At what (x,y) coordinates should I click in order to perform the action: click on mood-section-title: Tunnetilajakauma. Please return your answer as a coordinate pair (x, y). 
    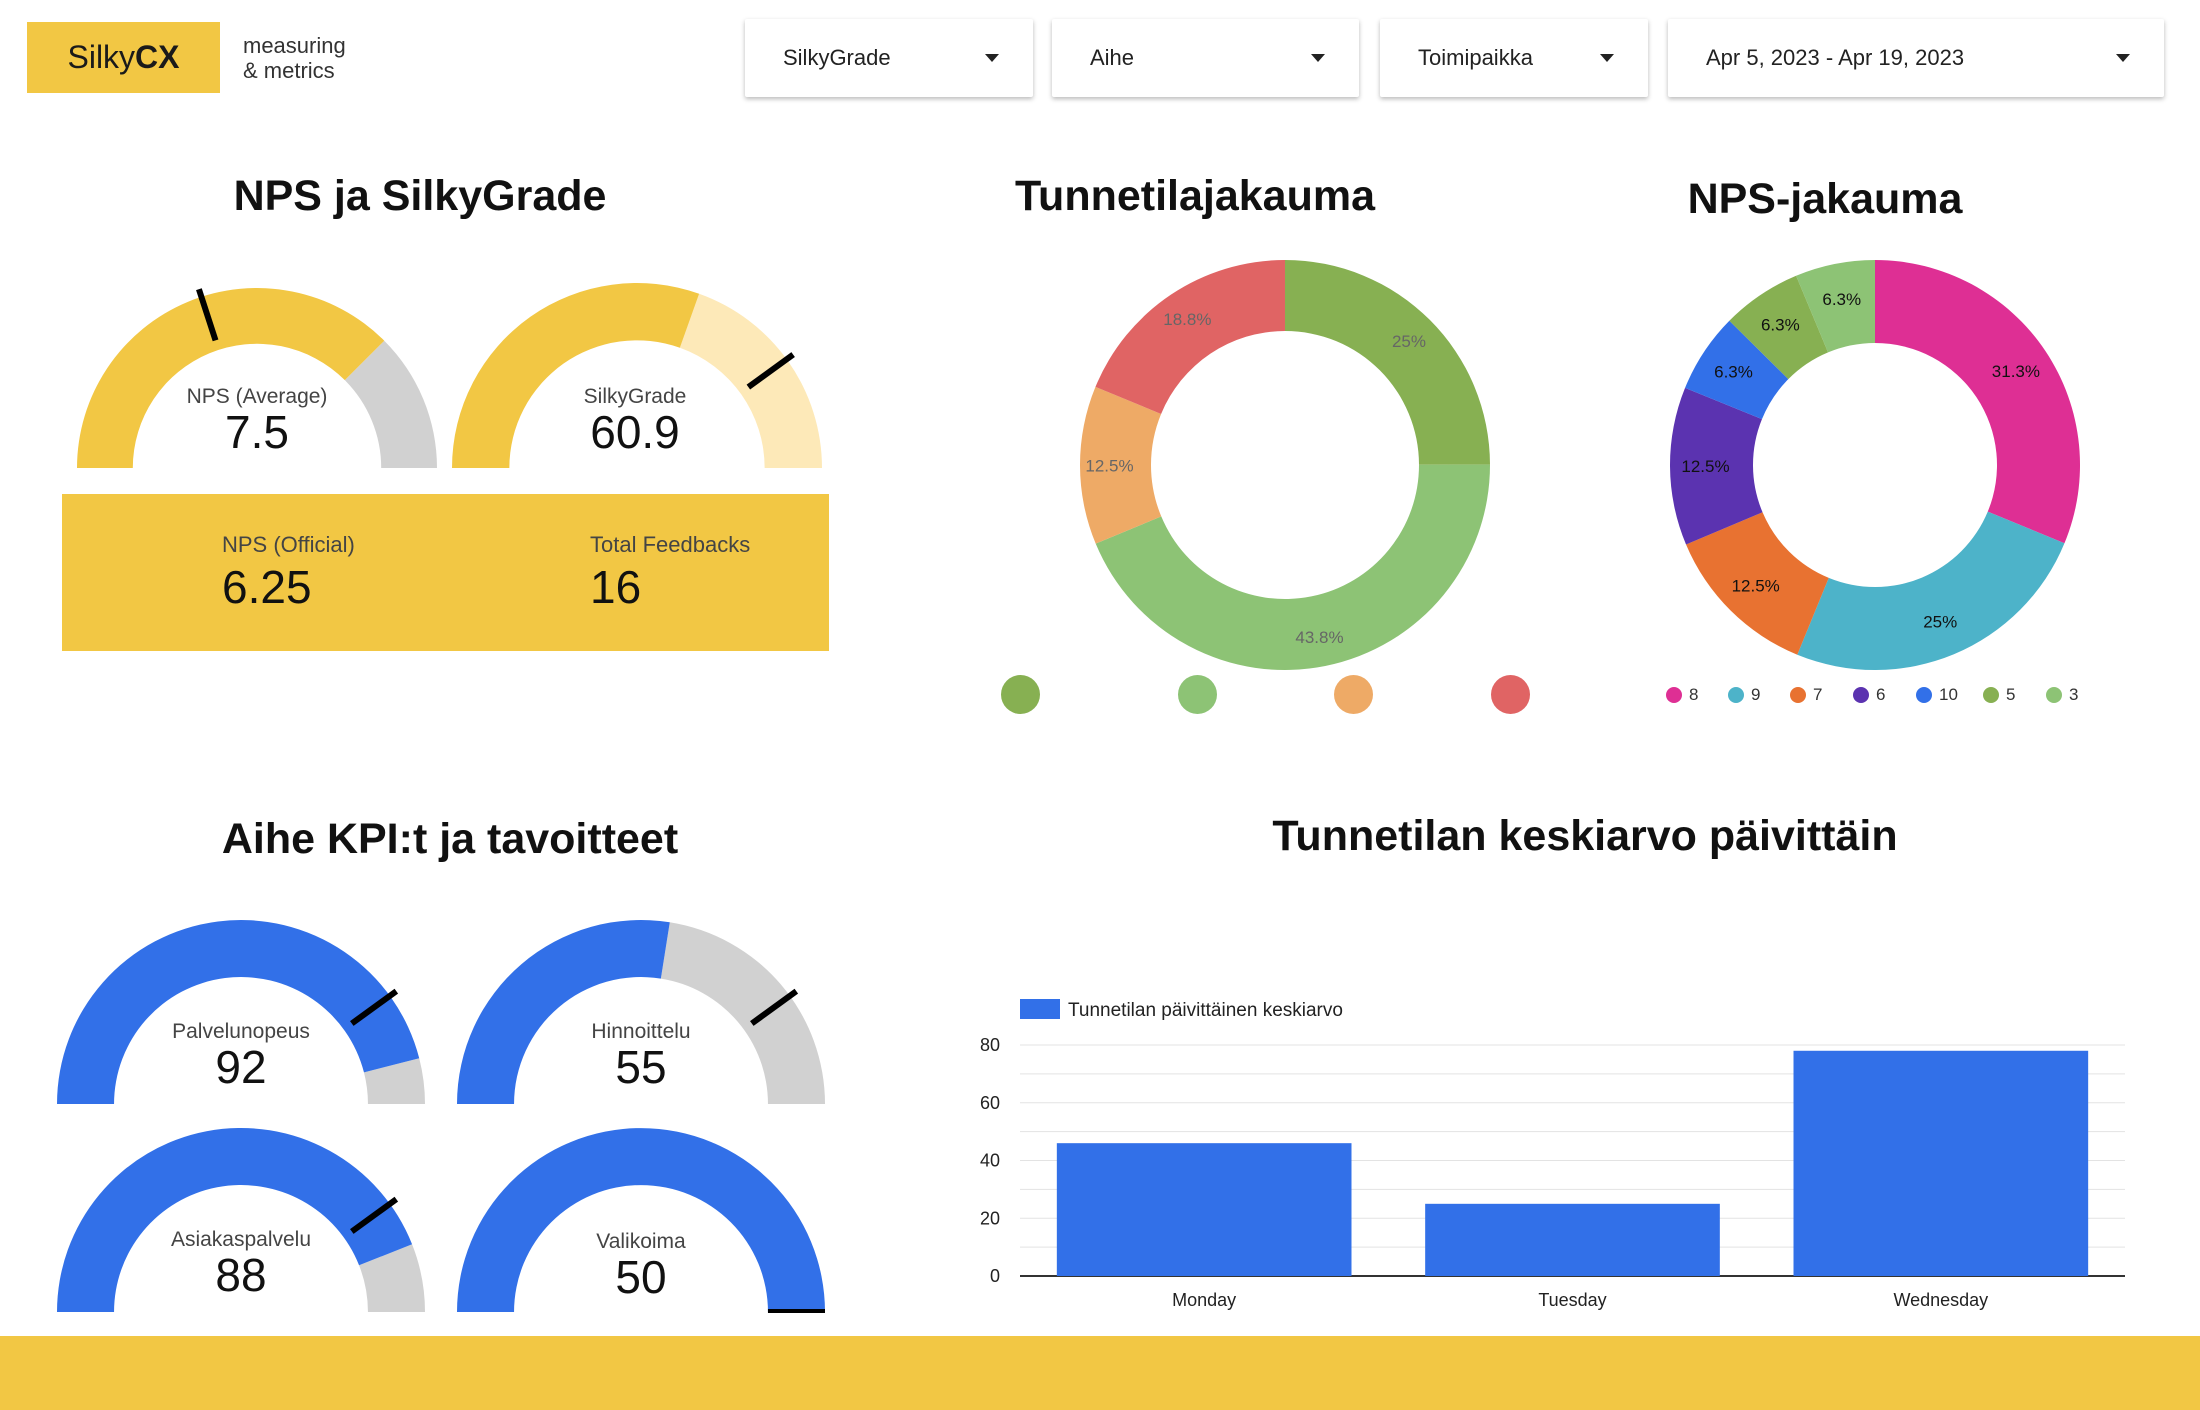
    Looking at the image, I should click on (1195, 196).